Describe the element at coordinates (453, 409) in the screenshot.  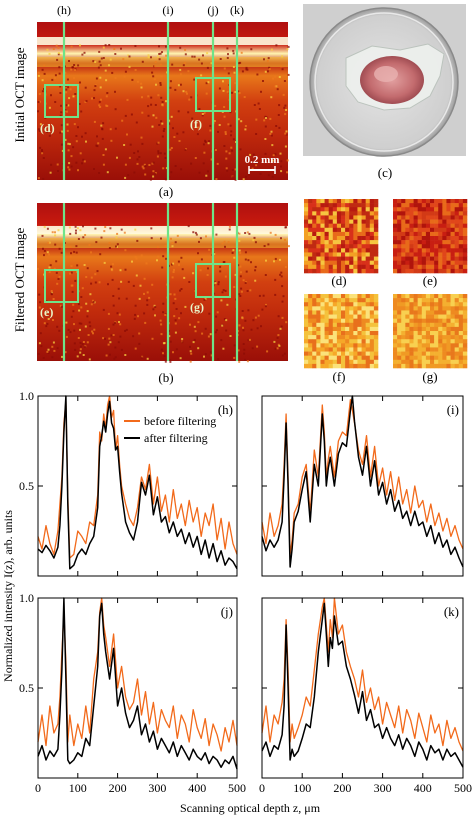
I see `plot-panel-label: (i)` at that location.